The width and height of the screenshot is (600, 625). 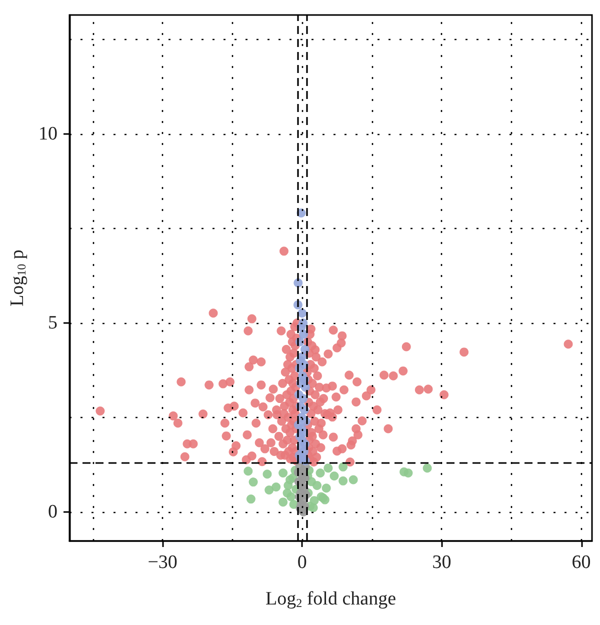 What do you see at coordinates (53, 323) in the screenshot?
I see `y-tick-label: 5` at bounding box center [53, 323].